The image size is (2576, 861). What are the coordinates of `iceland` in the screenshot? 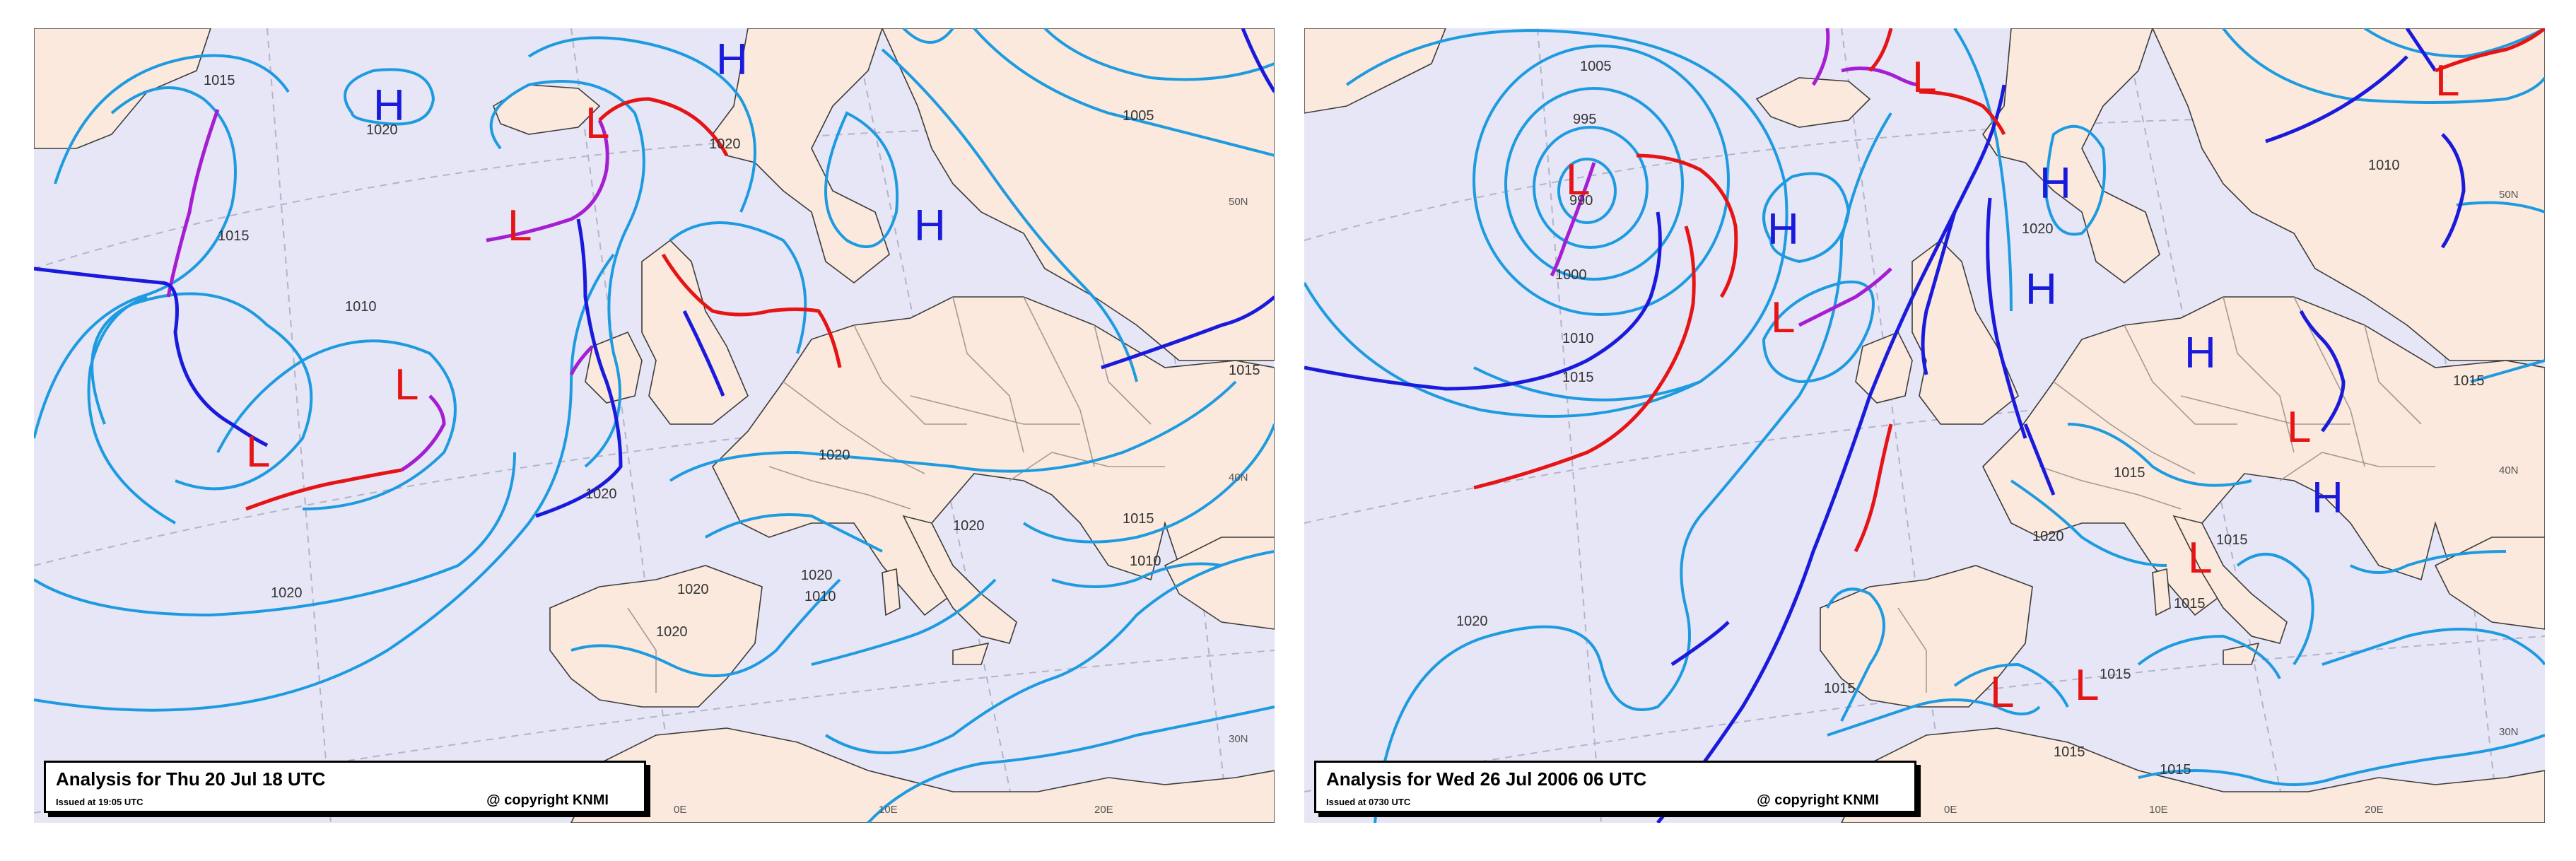 It's located at (547, 109).